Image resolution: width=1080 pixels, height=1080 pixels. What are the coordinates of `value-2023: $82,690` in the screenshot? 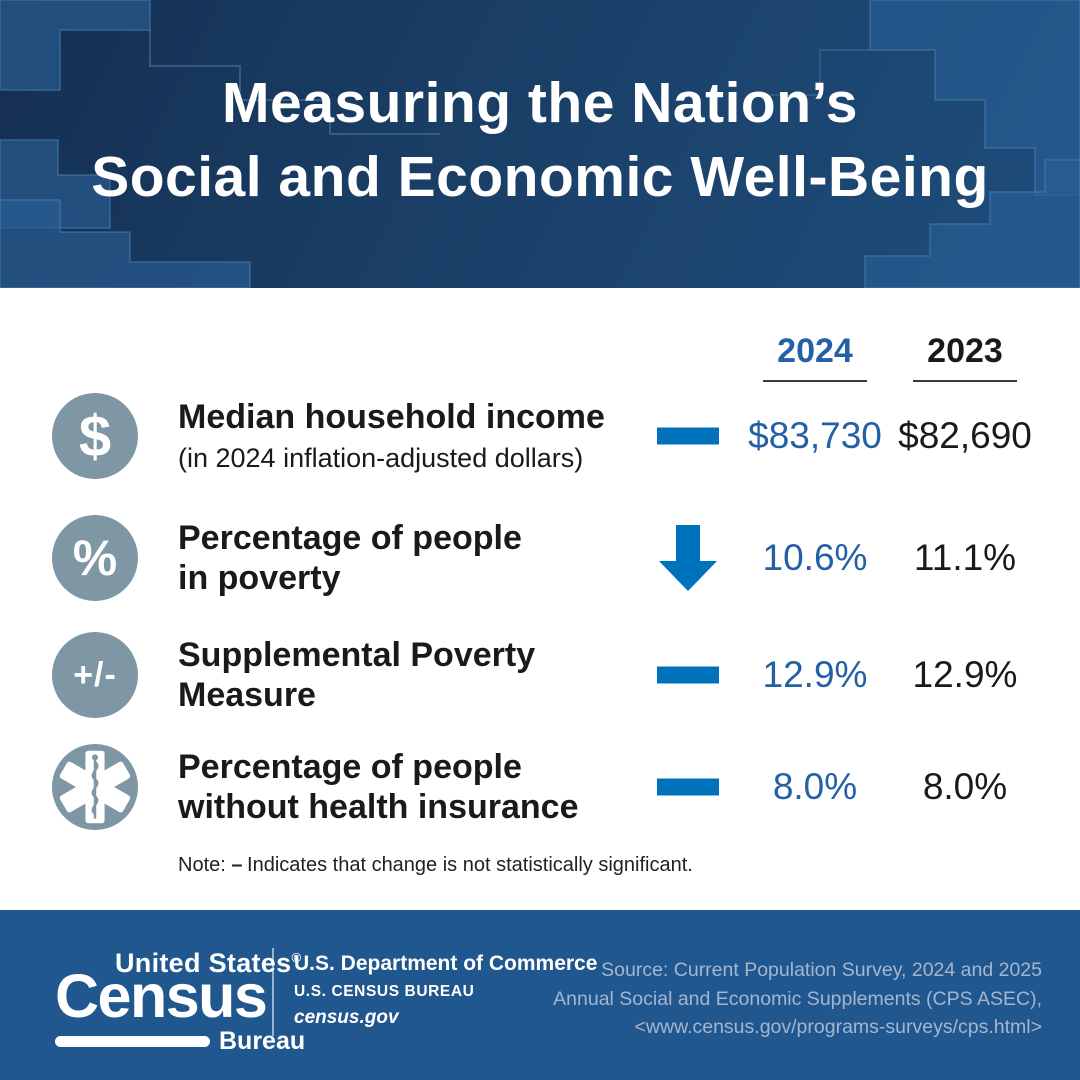 It's located at (965, 435).